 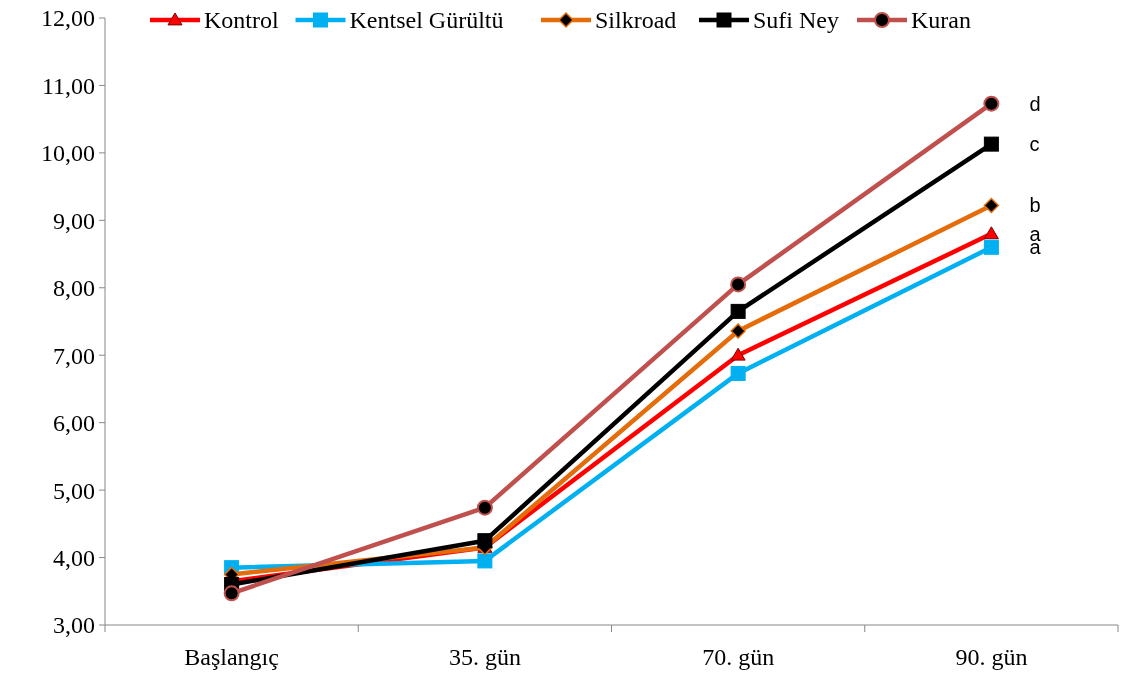 What do you see at coordinates (74, 288) in the screenshot?
I see `y-tick-label: 8,00` at bounding box center [74, 288].